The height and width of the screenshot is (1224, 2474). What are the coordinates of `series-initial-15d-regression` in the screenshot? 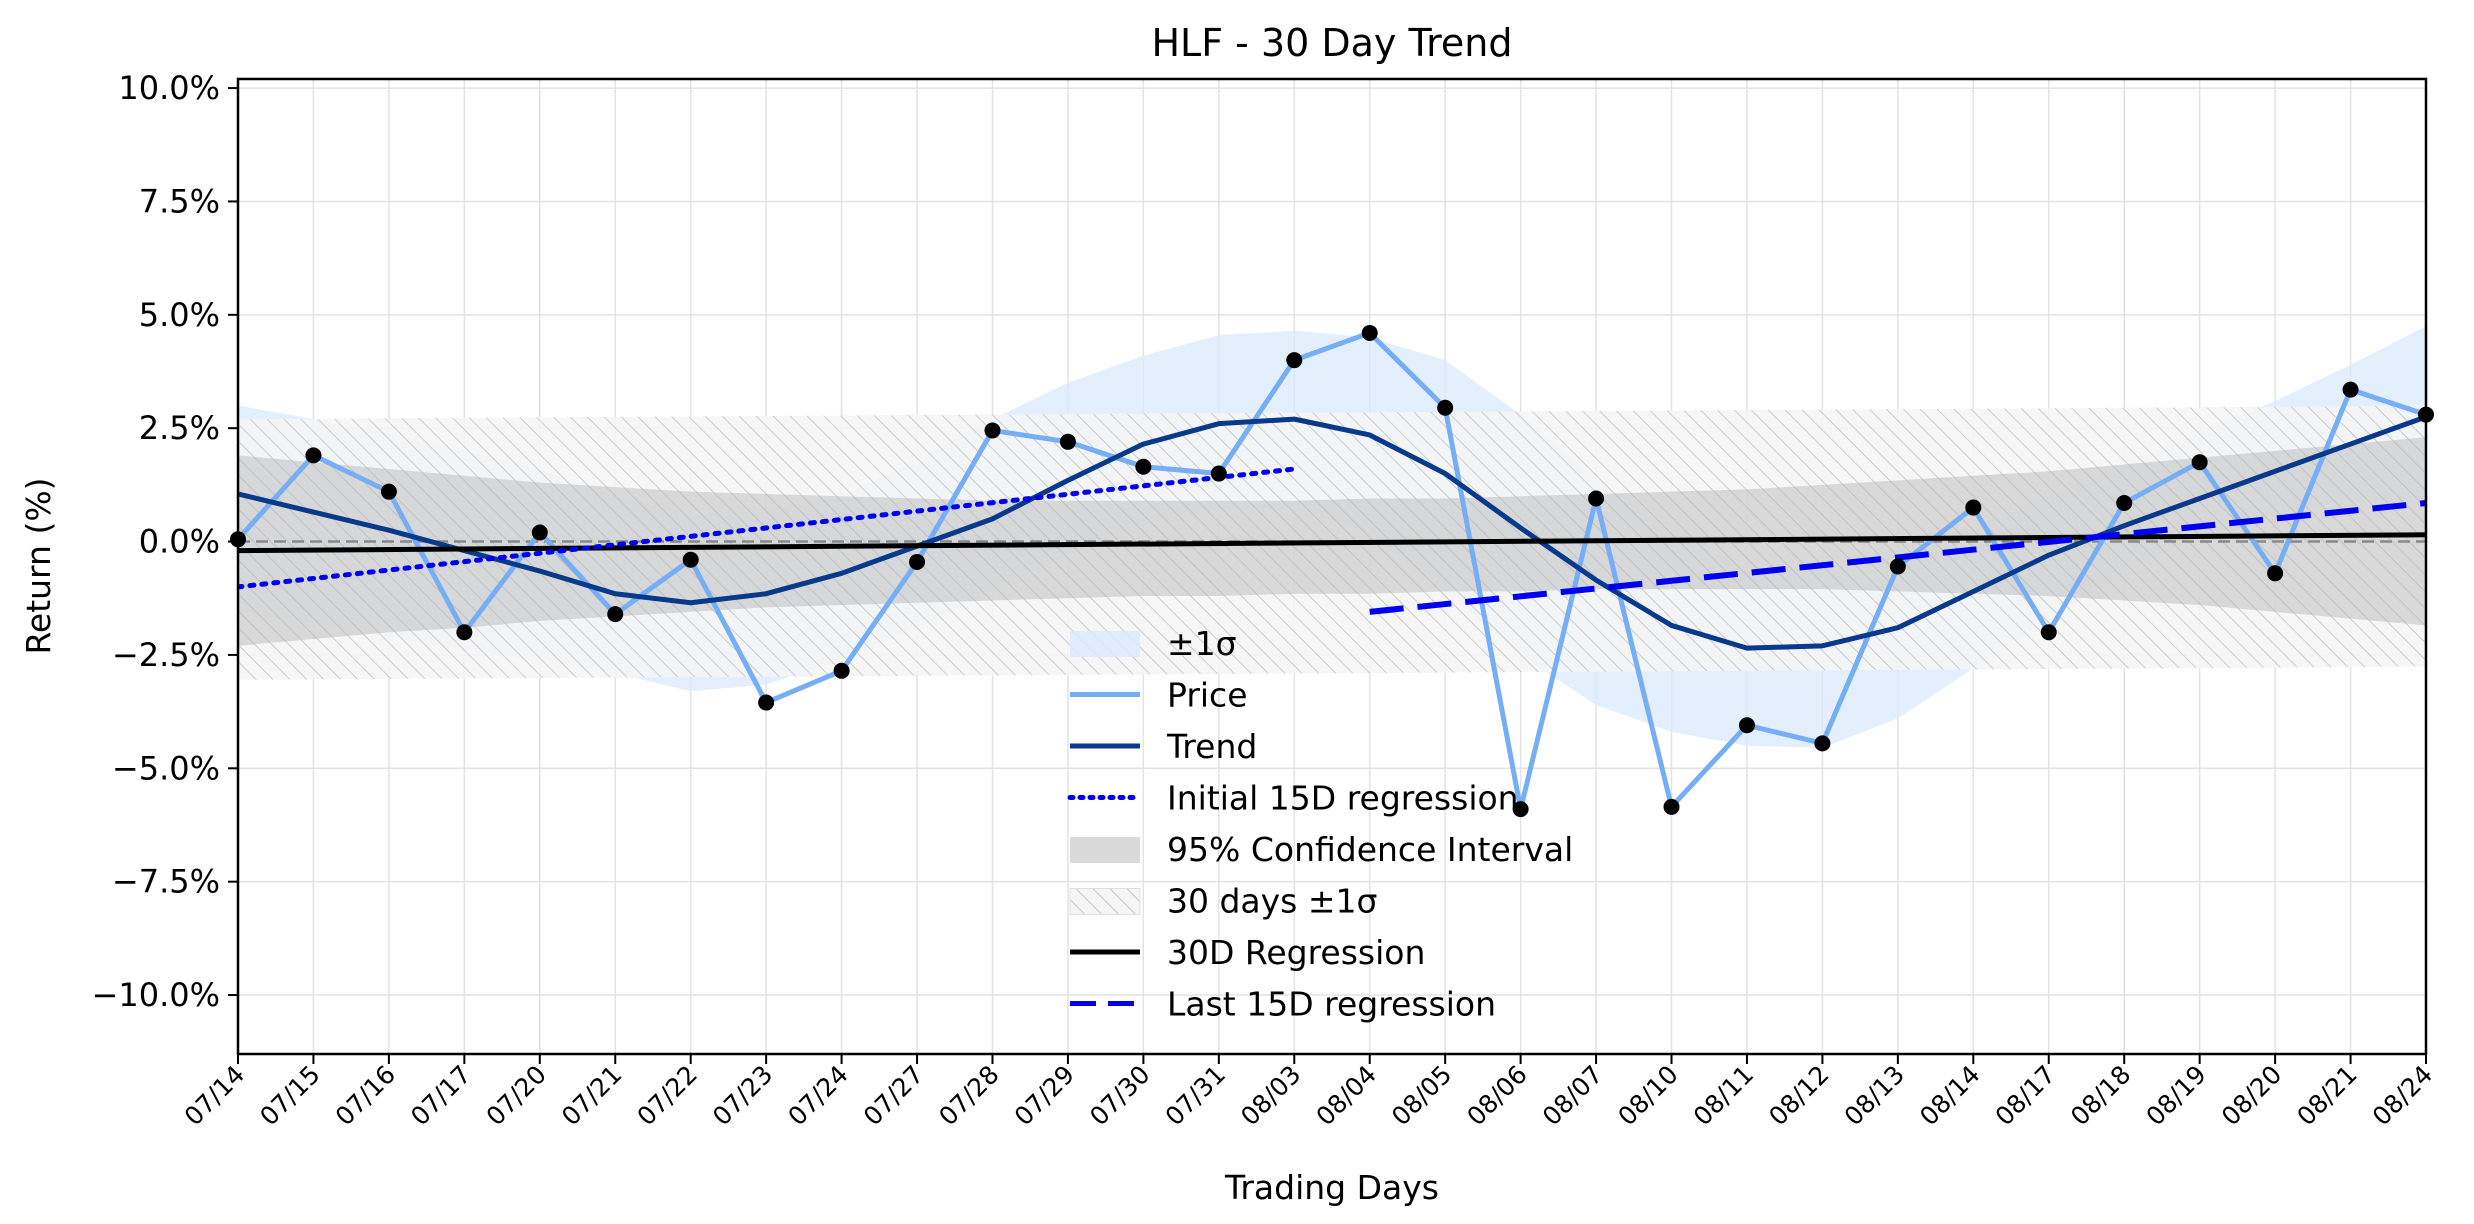 It's located at (767, 528).